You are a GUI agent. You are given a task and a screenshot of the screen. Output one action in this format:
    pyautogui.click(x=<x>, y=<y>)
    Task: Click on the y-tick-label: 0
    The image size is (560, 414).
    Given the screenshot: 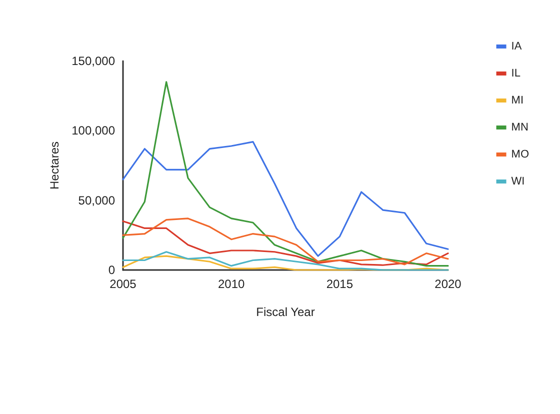 What is the action you would take?
    pyautogui.click(x=112, y=270)
    